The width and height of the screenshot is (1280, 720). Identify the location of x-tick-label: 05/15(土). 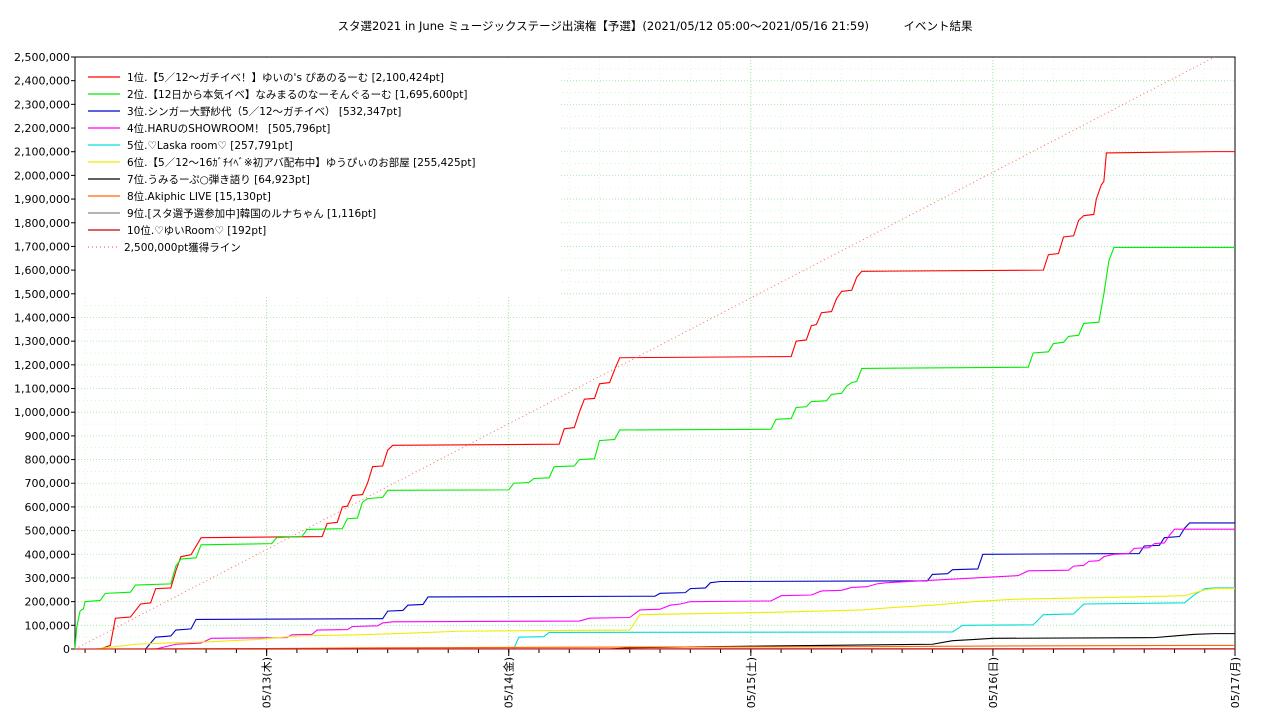
(751, 682).